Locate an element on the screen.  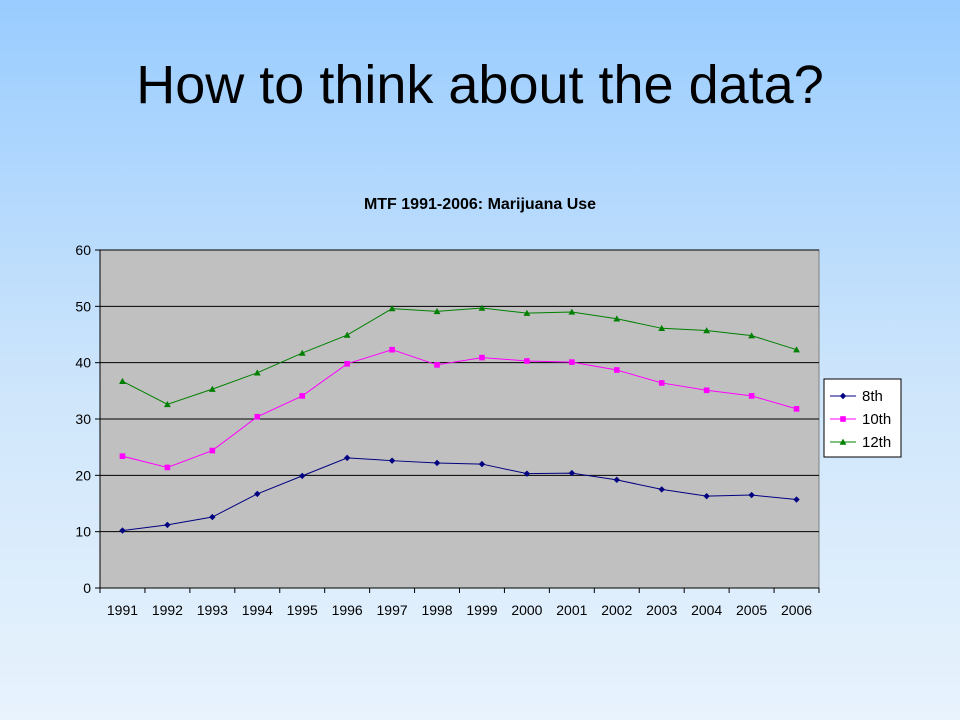
series-12th is located at coordinates (459, 356).